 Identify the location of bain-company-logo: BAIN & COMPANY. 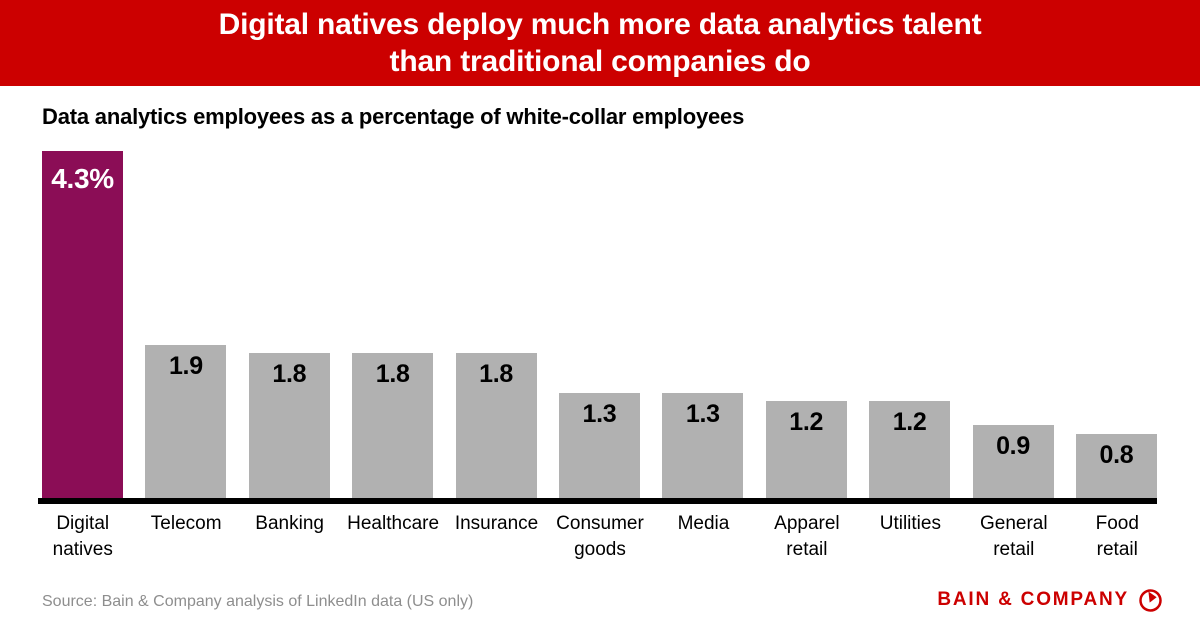
(1050, 600).